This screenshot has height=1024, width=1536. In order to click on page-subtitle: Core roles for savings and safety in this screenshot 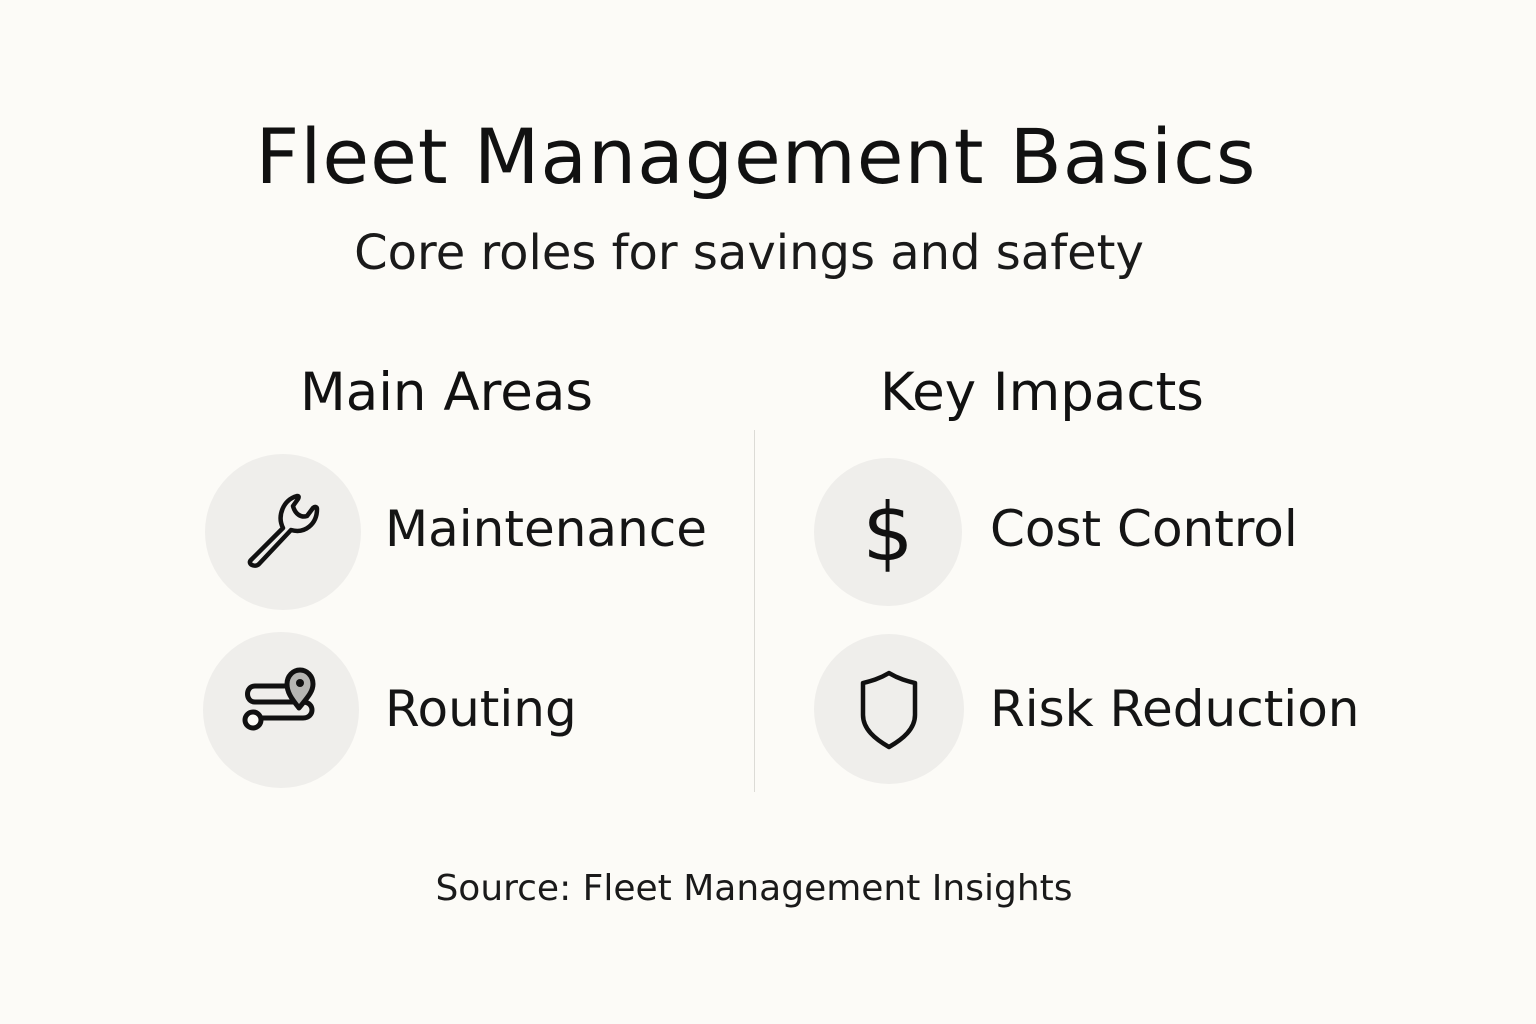, I will do `click(749, 253)`.